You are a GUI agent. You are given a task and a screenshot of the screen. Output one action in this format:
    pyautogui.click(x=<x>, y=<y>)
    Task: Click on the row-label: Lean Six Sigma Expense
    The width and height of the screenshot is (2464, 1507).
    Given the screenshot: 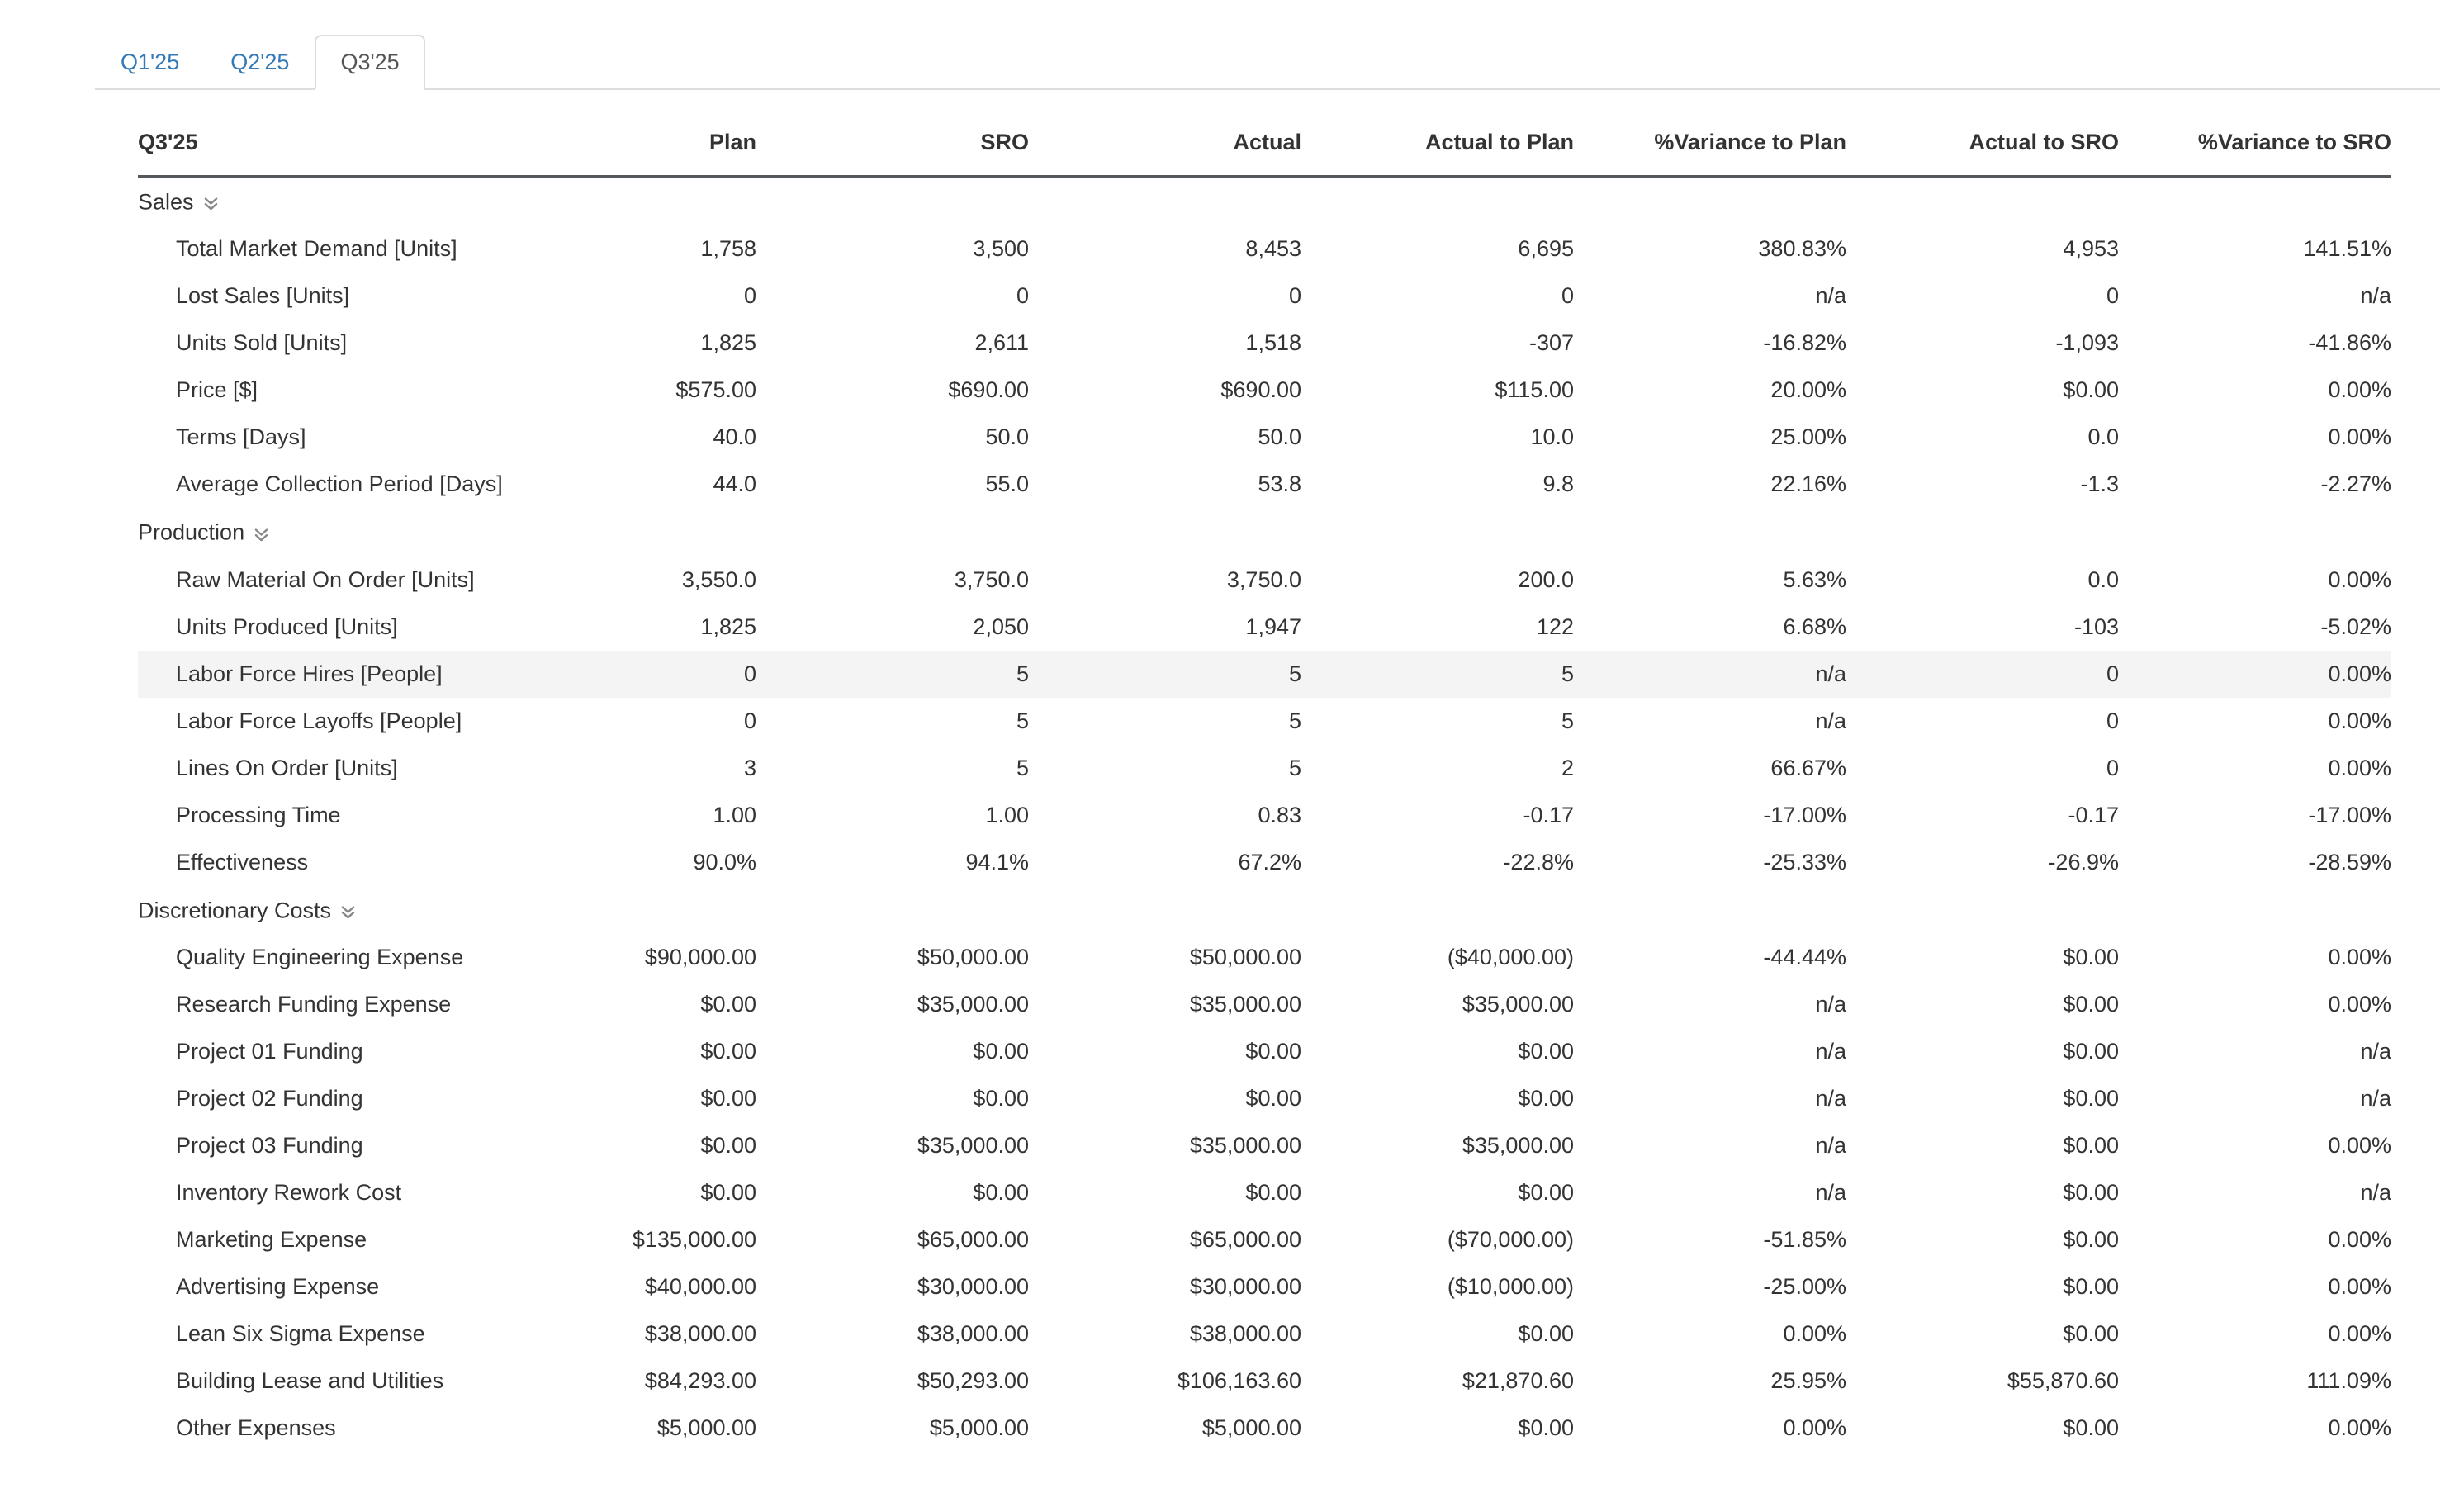 What is the action you would take?
    pyautogui.click(x=300, y=1334)
    